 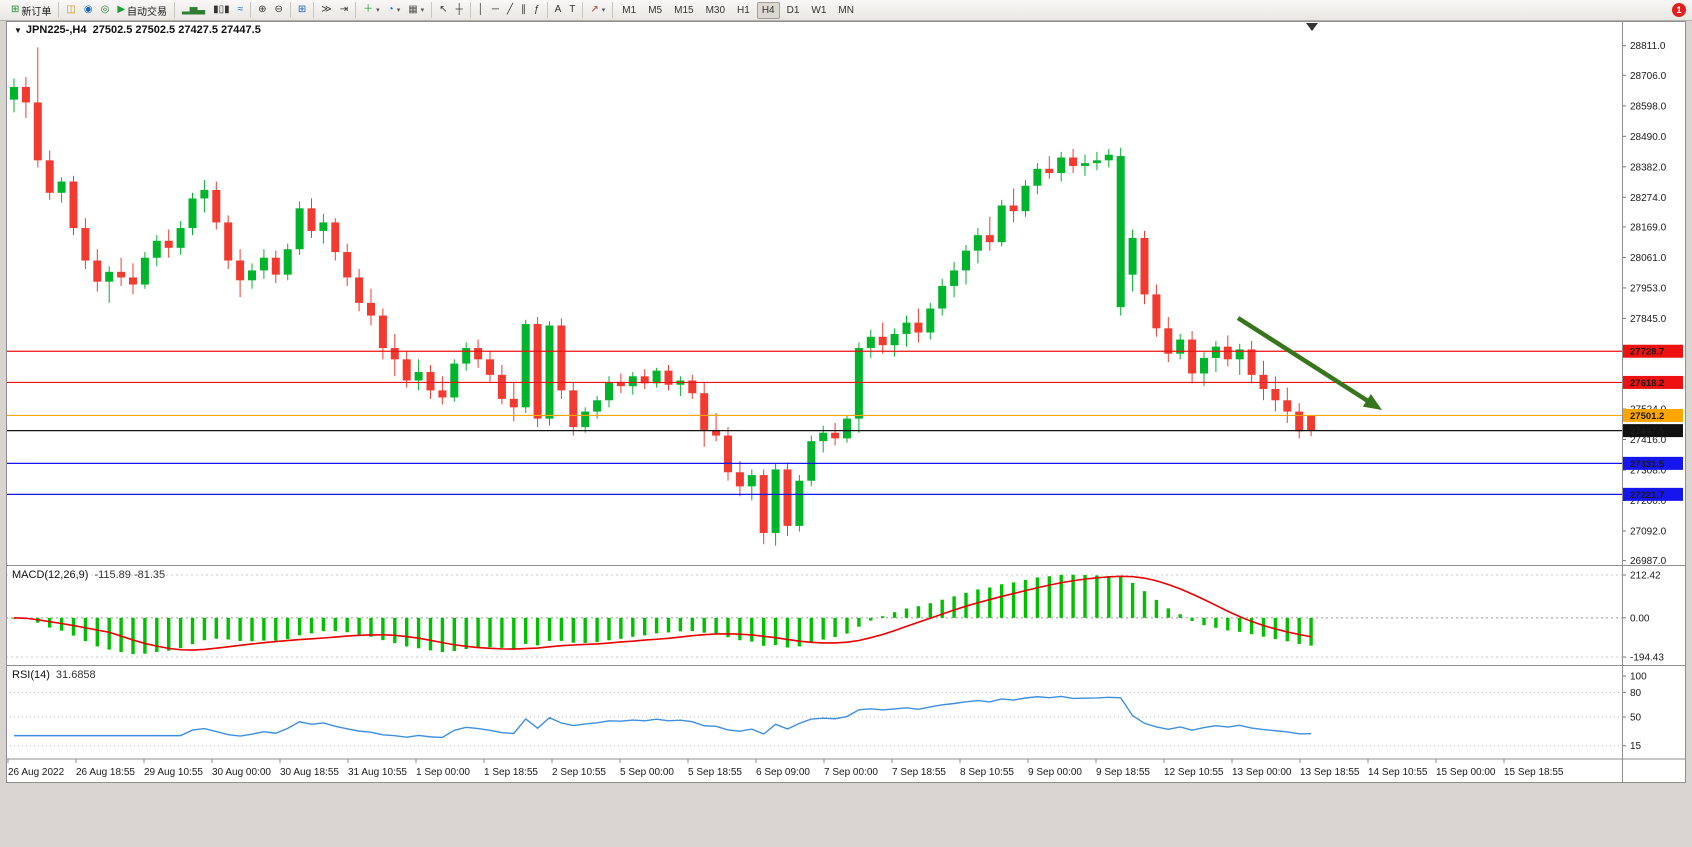 I want to click on price-tag-27618.2, so click(x=1653, y=382).